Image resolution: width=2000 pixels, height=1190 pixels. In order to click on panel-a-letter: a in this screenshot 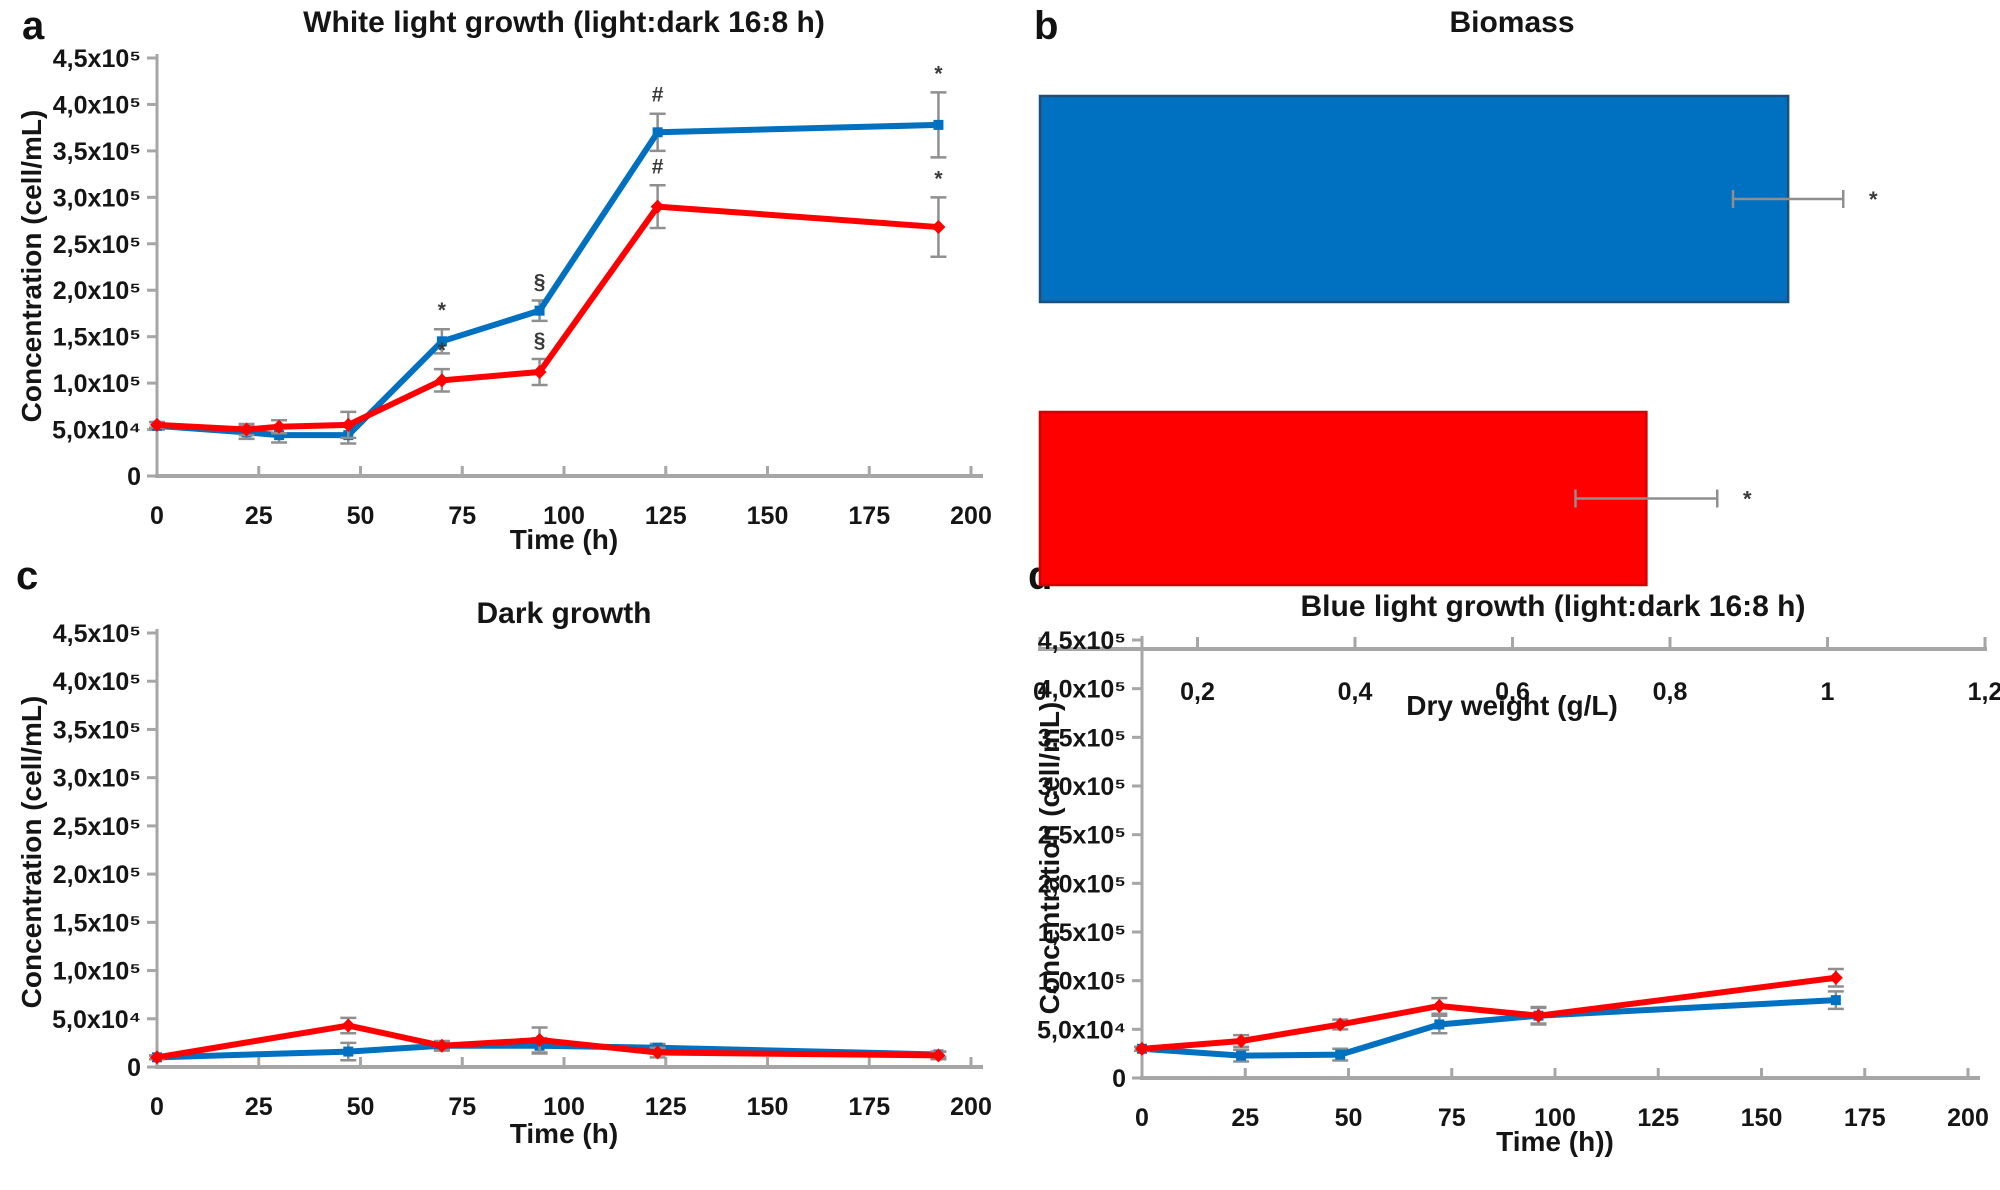, I will do `click(33, 26)`.